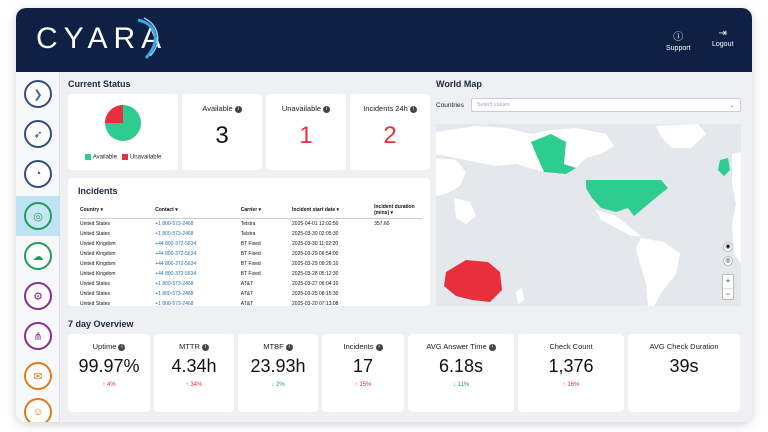 Image resolution: width=768 pixels, height=432 pixels. I want to click on sidebar-item-home: ❯, so click(38, 94).